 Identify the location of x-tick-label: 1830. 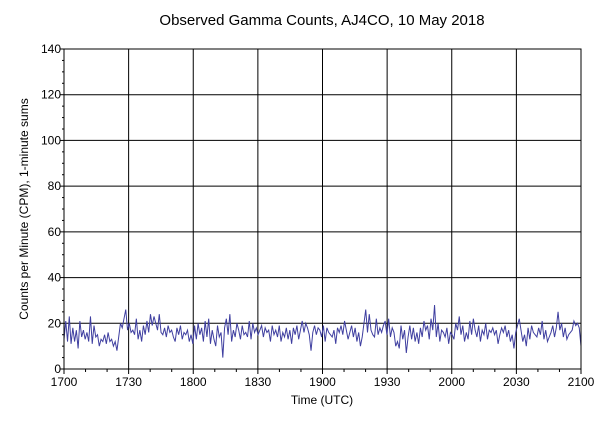
(258, 382).